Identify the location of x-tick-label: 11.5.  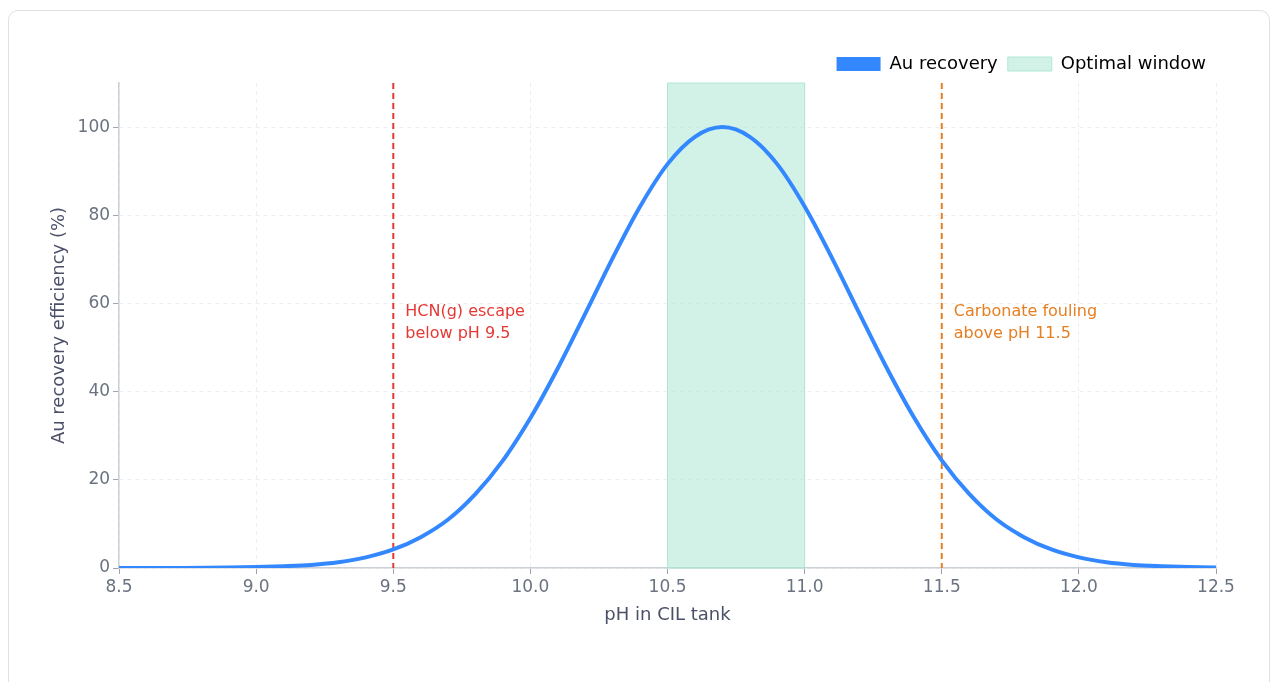
(941, 585).